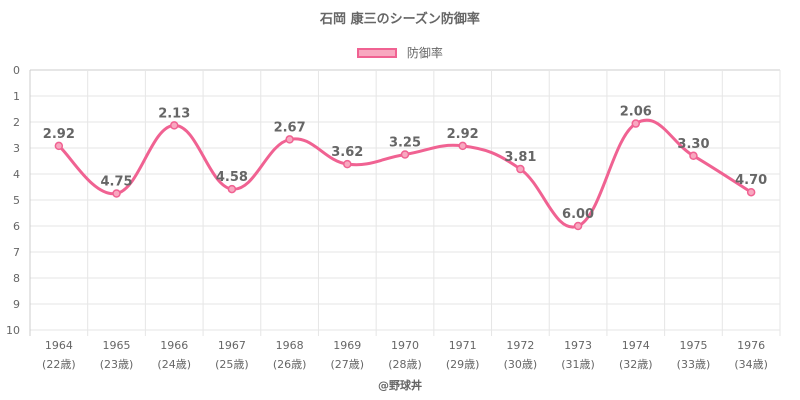 The height and width of the screenshot is (400, 800). Describe the element at coordinates (463, 345) in the screenshot. I see `x-tick-label: 1971` at that location.